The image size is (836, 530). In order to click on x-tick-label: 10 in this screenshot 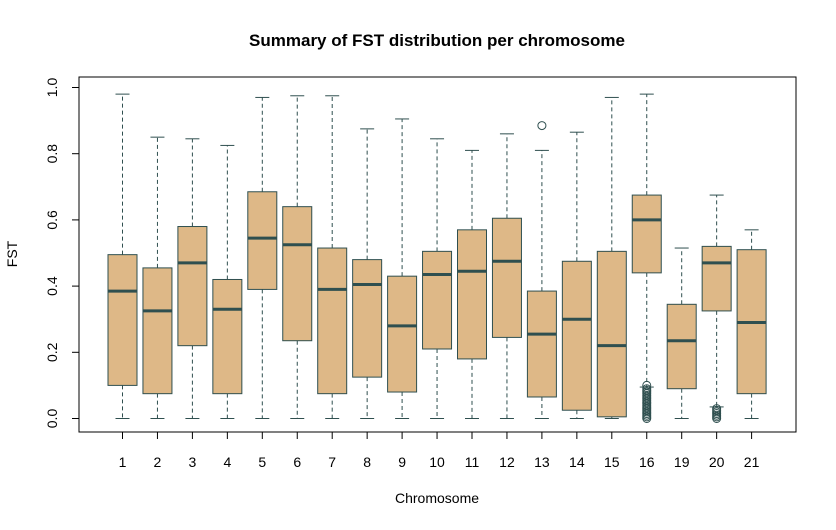, I will do `click(437, 462)`.